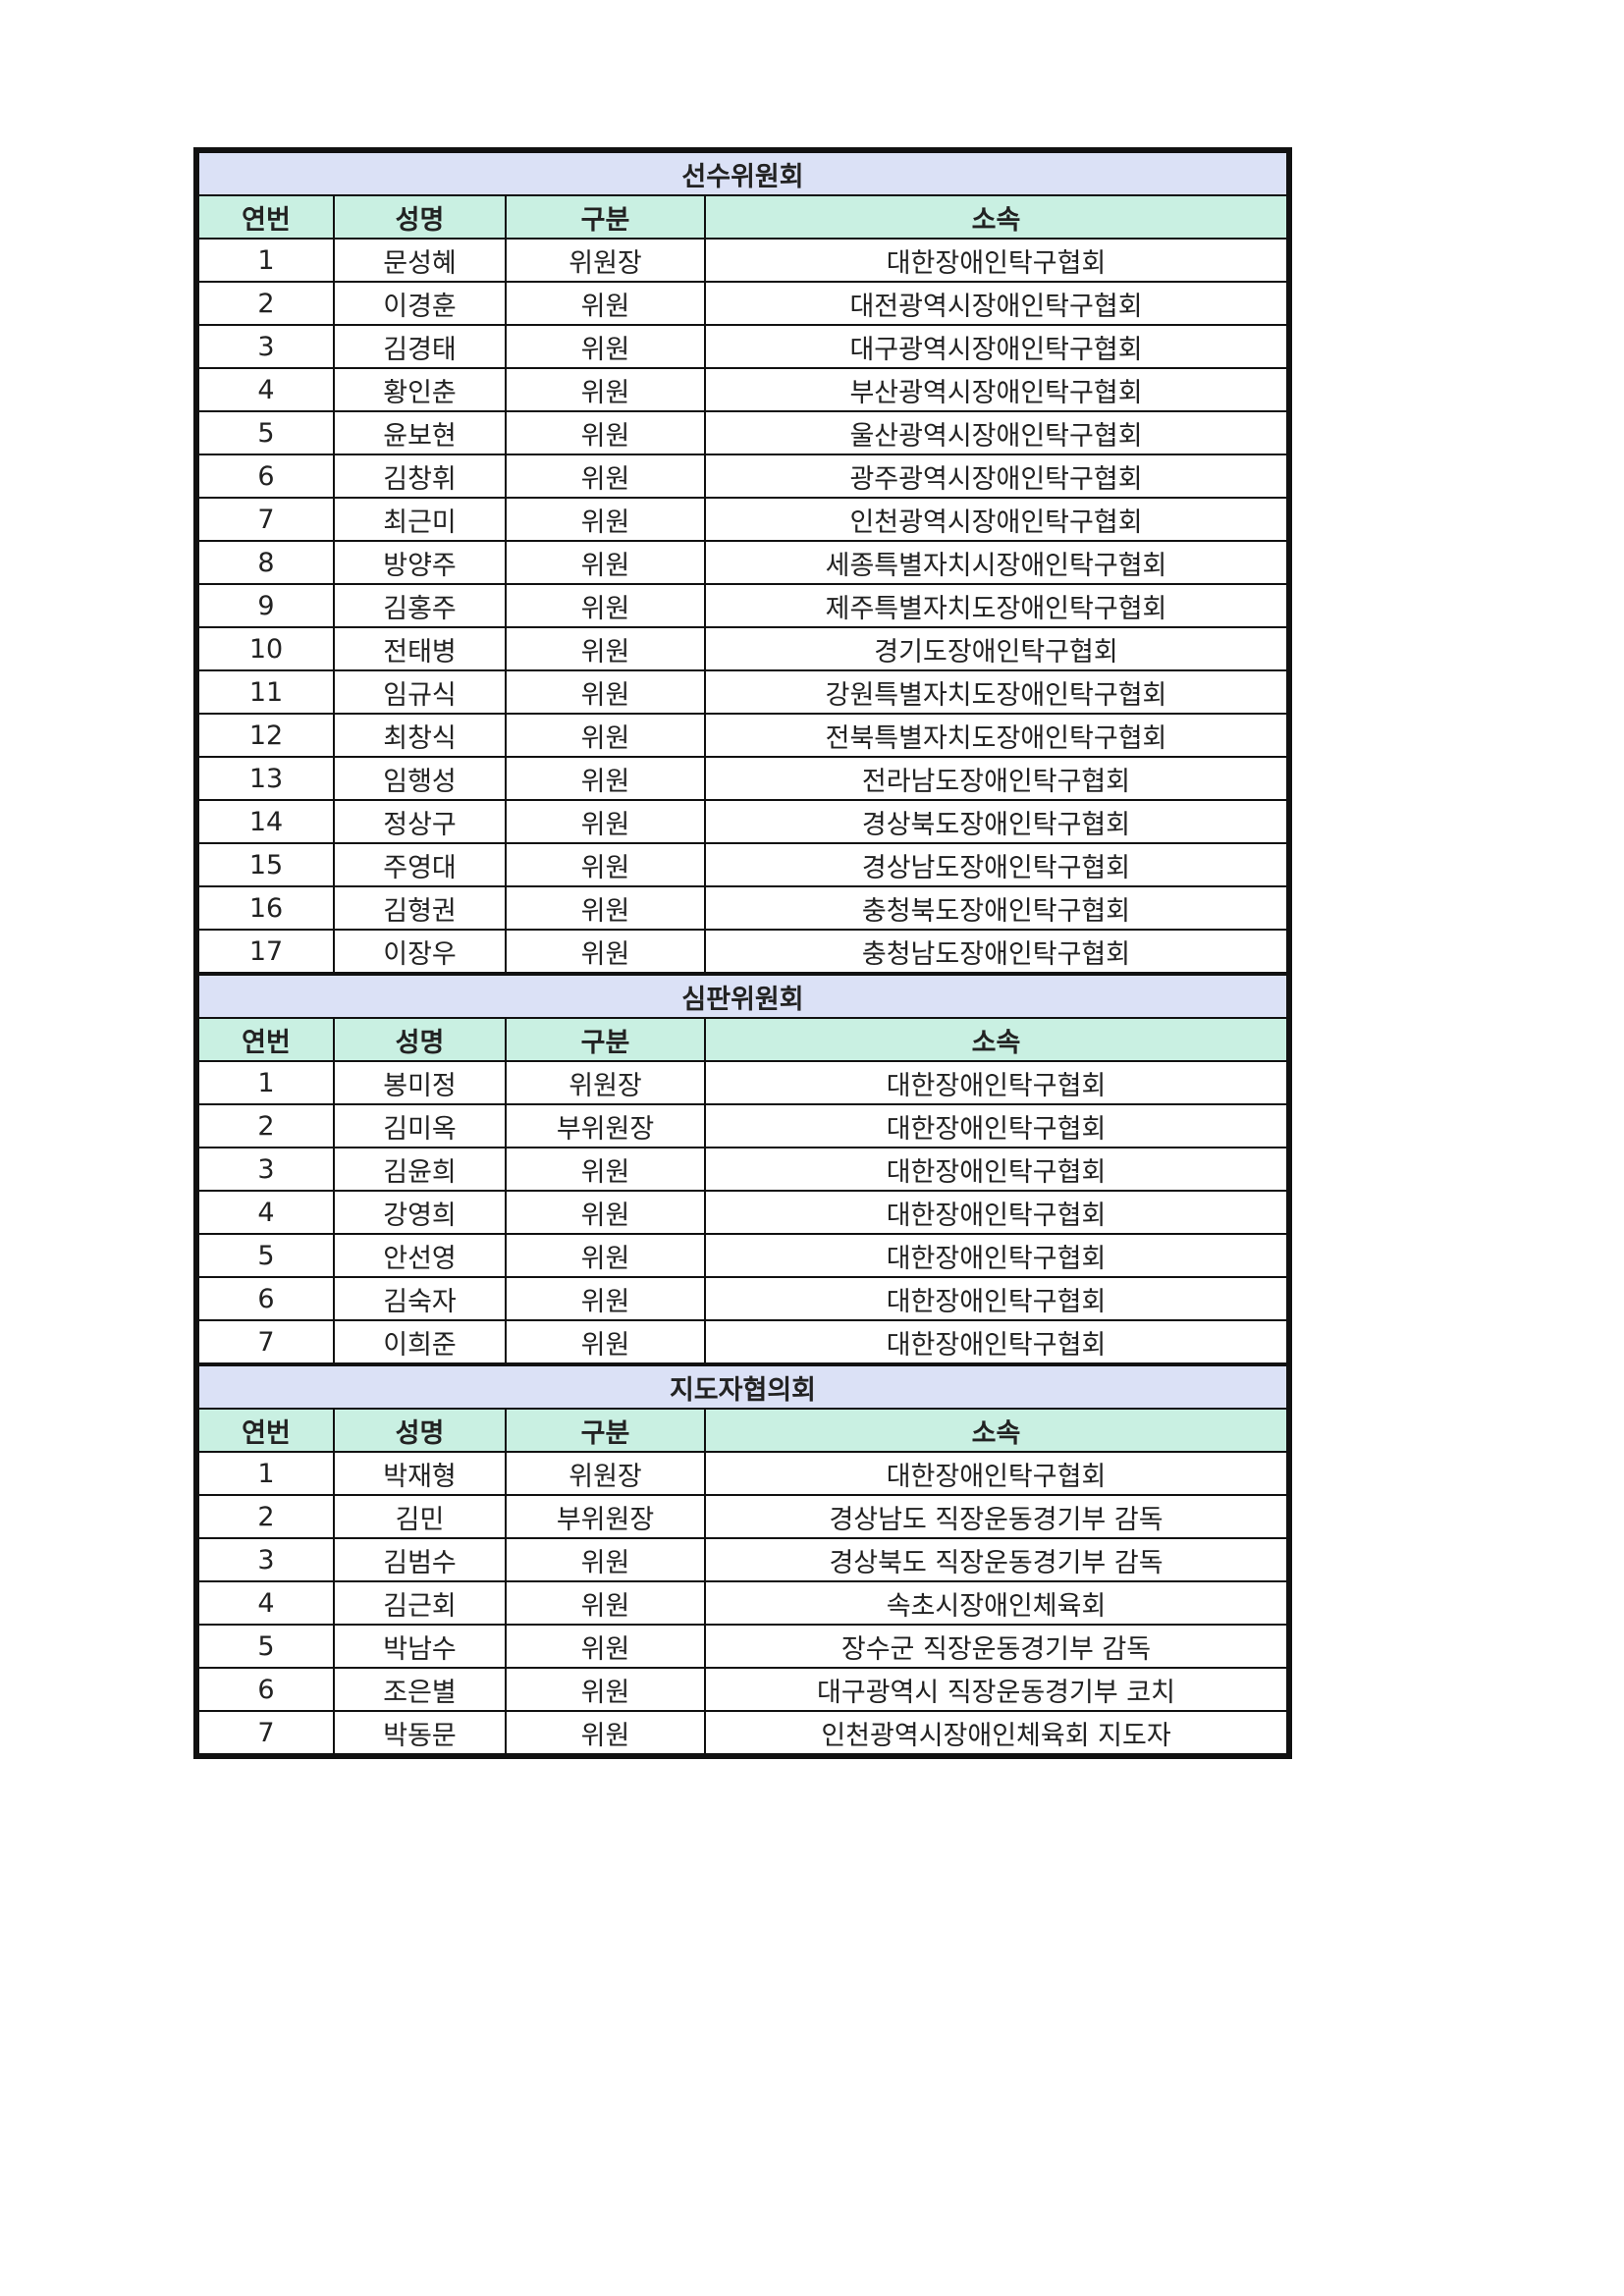 Image resolution: width=1624 pixels, height=2296 pixels. Describe the element at coordinates (420, 1516) in the screenshot. I see `cell-name: 김민` at that location.